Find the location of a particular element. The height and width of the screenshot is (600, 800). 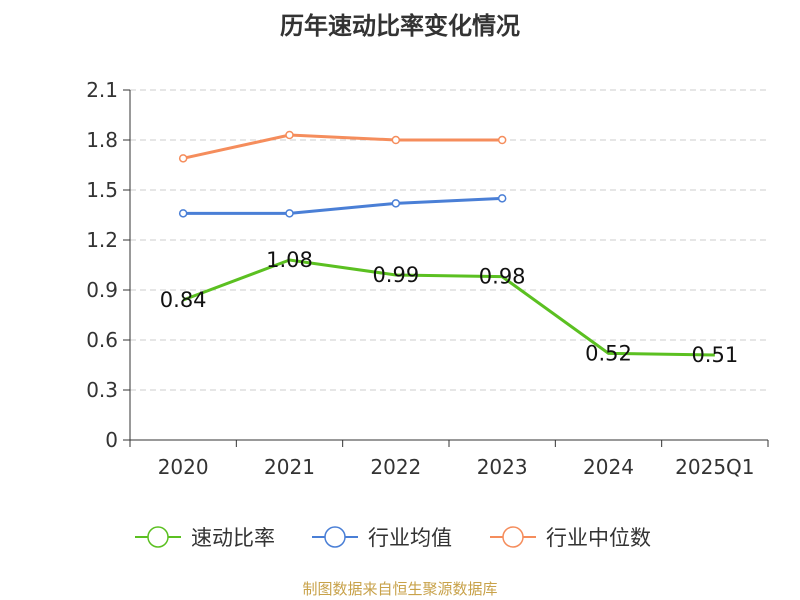

y-tick-label: 1.8 is located at coordinates (102, 140).